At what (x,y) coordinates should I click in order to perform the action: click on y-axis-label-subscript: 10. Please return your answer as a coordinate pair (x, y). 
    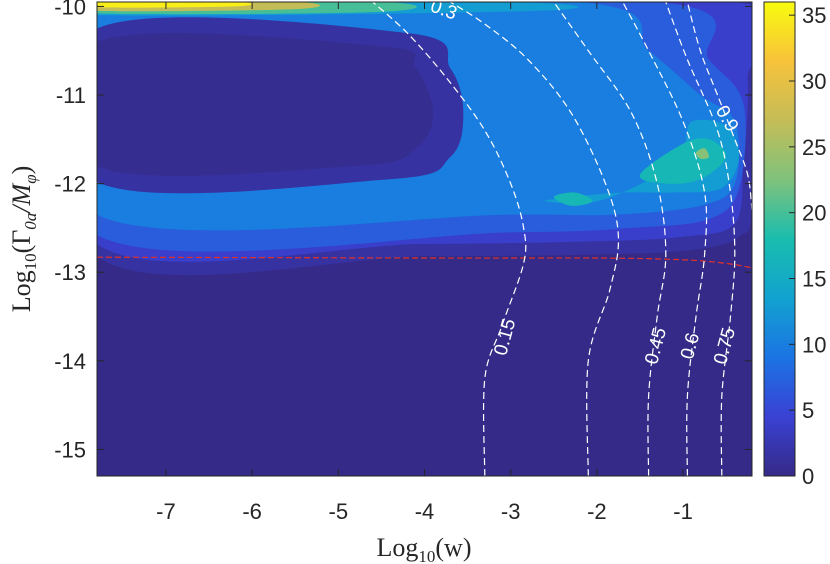
    Looking at the image, I should click on (30, 261).